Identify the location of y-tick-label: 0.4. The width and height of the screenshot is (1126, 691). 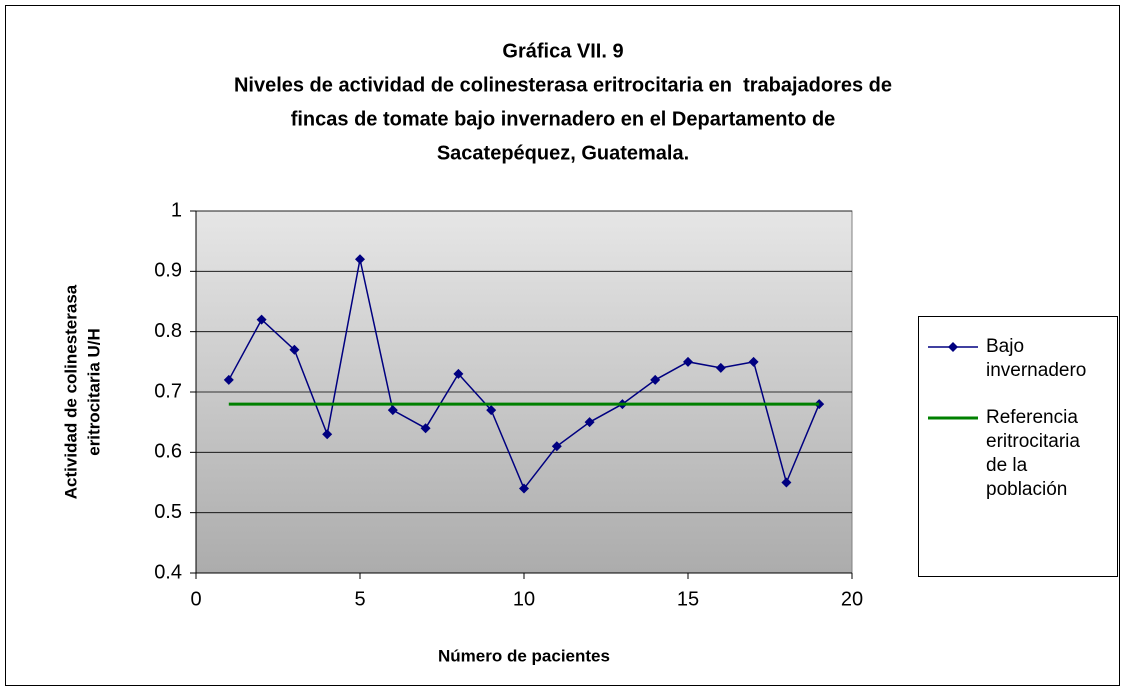
(168, 572).